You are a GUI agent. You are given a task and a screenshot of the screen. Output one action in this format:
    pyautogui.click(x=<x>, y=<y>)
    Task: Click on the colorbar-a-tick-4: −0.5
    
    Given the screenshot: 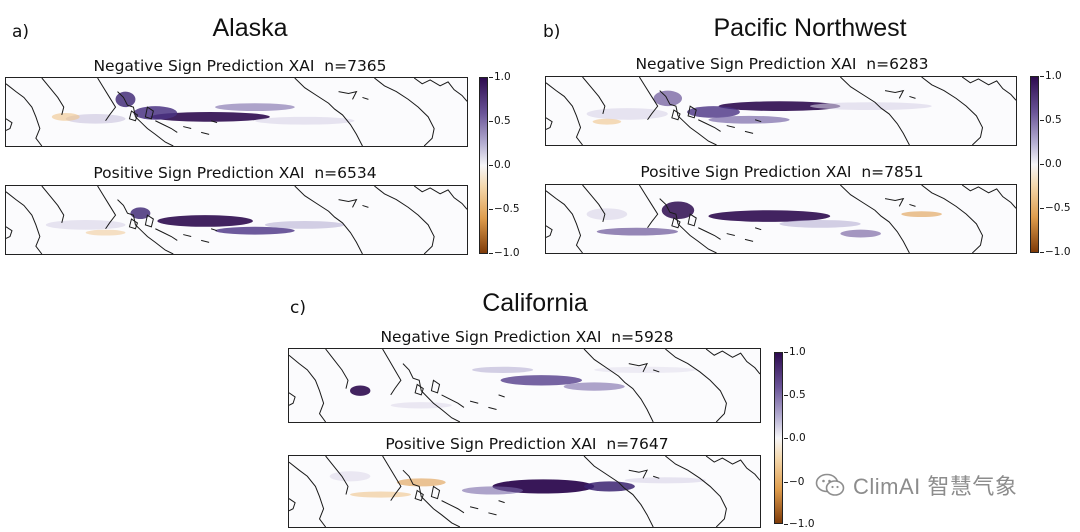 What is the action you would take?
    pyautogui.click(x=504, y=209)
    